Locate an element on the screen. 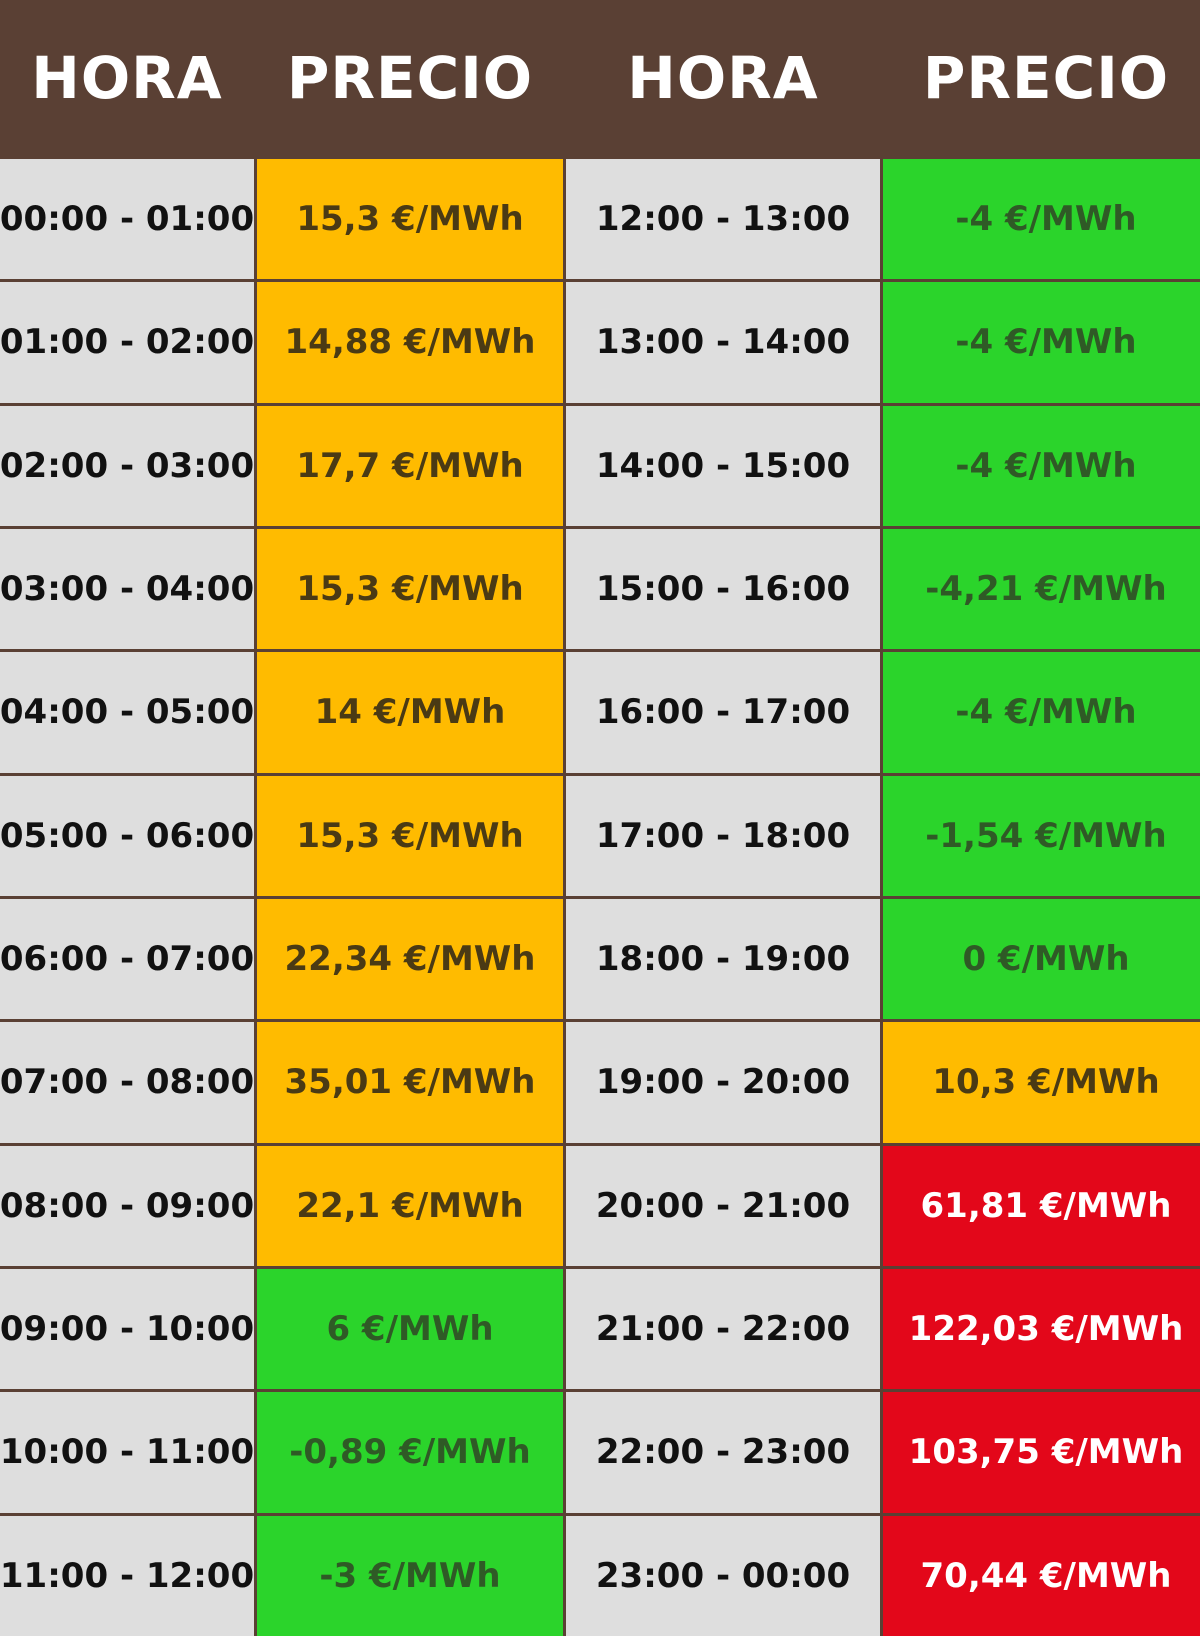  hora-right-cell: 12:00 - 13:00 is located at coordinates (723, 219).